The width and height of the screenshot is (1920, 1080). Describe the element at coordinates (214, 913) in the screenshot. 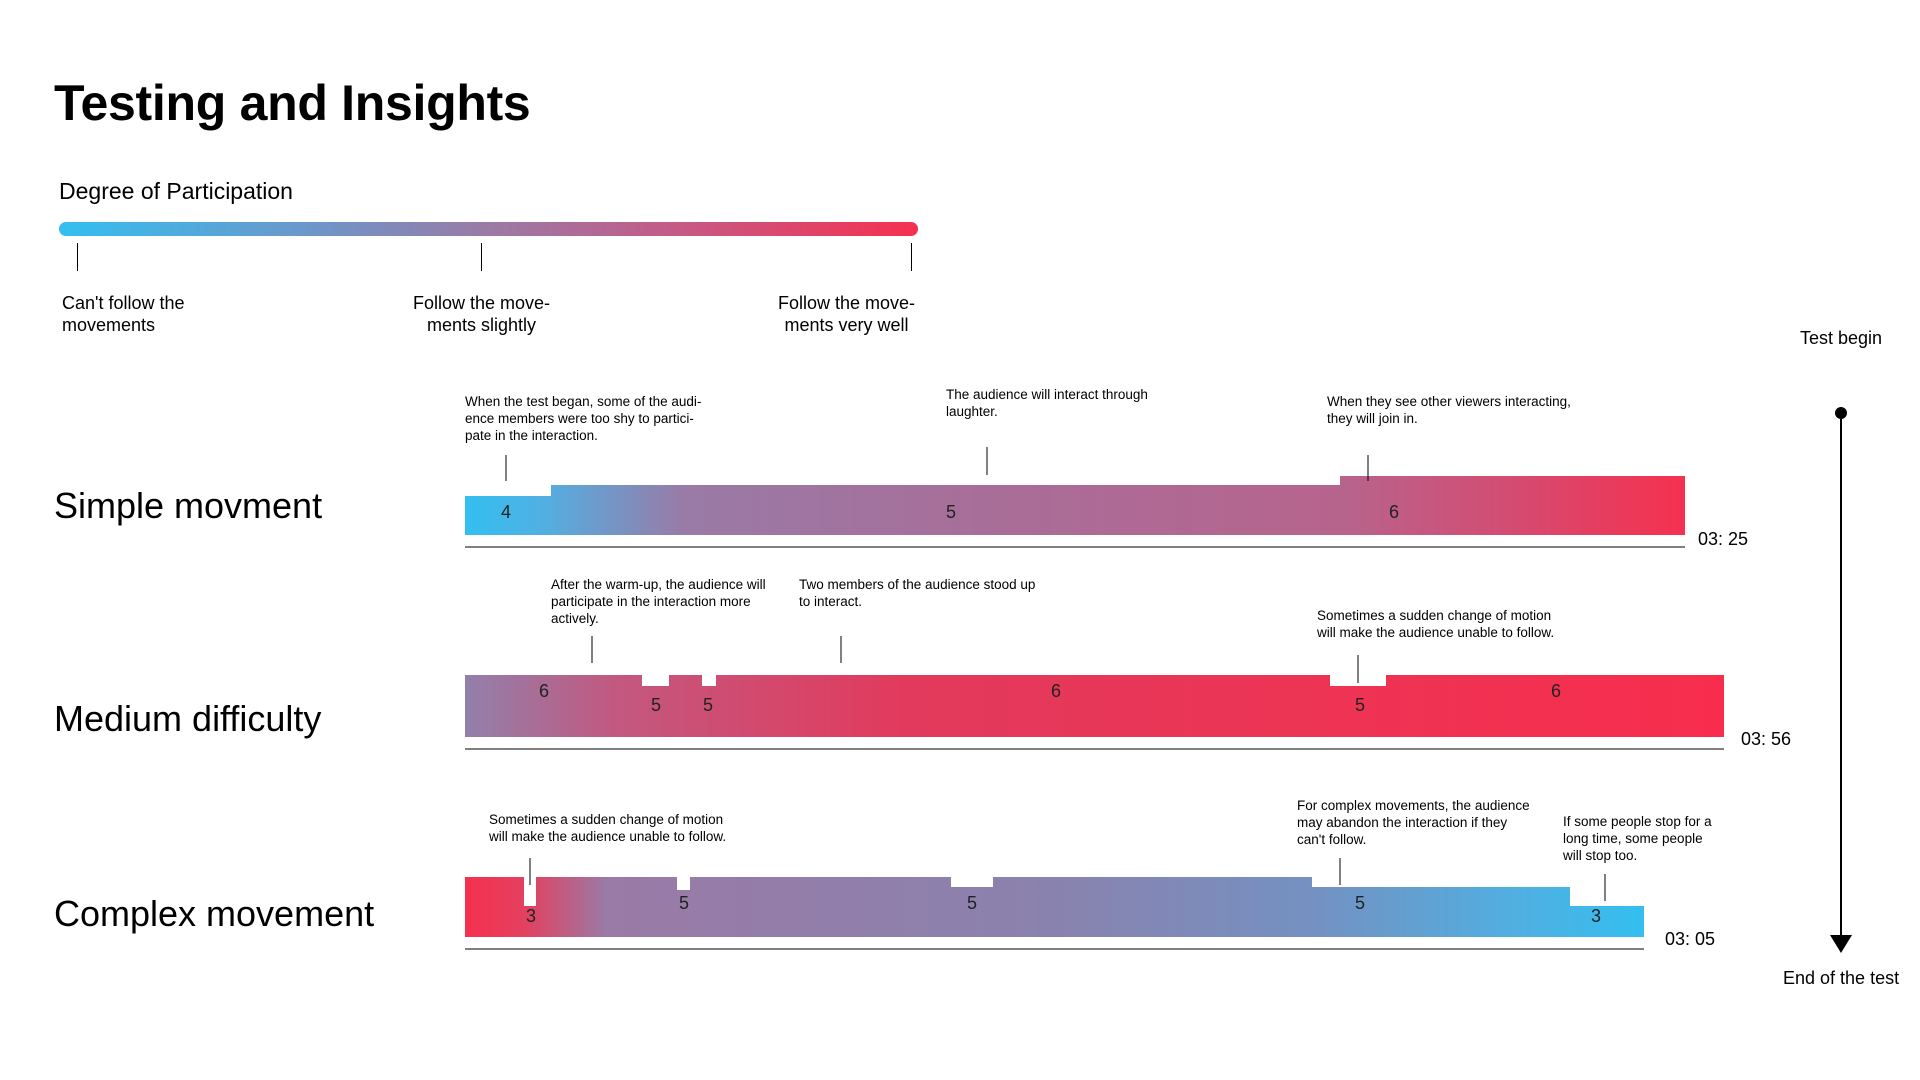

I see `row-label-complex: Complex movement` at that location.